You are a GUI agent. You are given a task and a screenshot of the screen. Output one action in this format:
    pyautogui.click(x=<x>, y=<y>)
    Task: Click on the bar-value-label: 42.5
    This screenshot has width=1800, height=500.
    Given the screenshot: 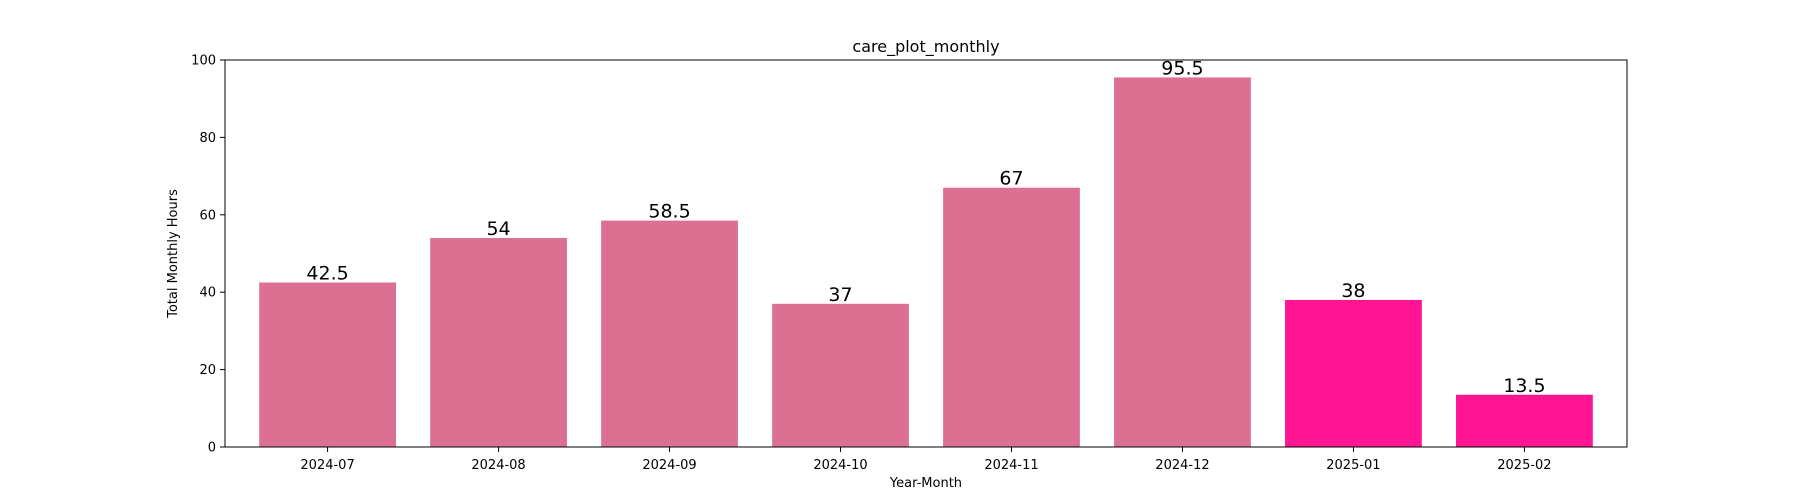 What is the action you would take?
    pyautogui.click(x=327, y=274)
    